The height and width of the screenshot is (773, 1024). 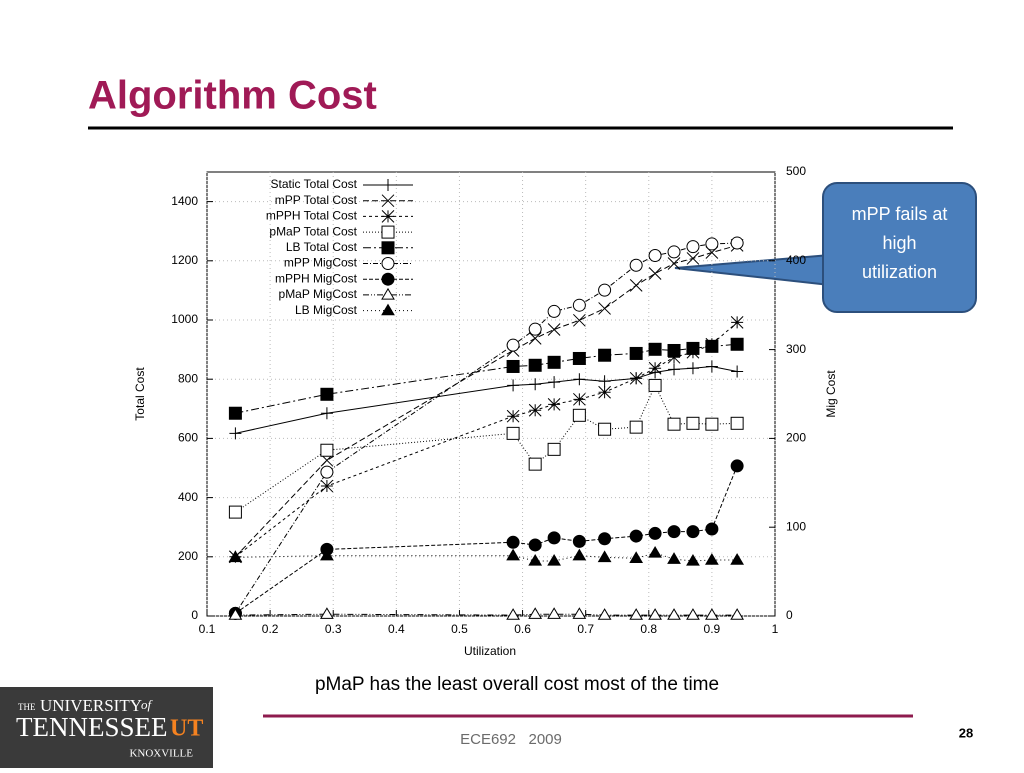 I want to click on y-axis-label: Total Cost, so click(x=140, y=394).